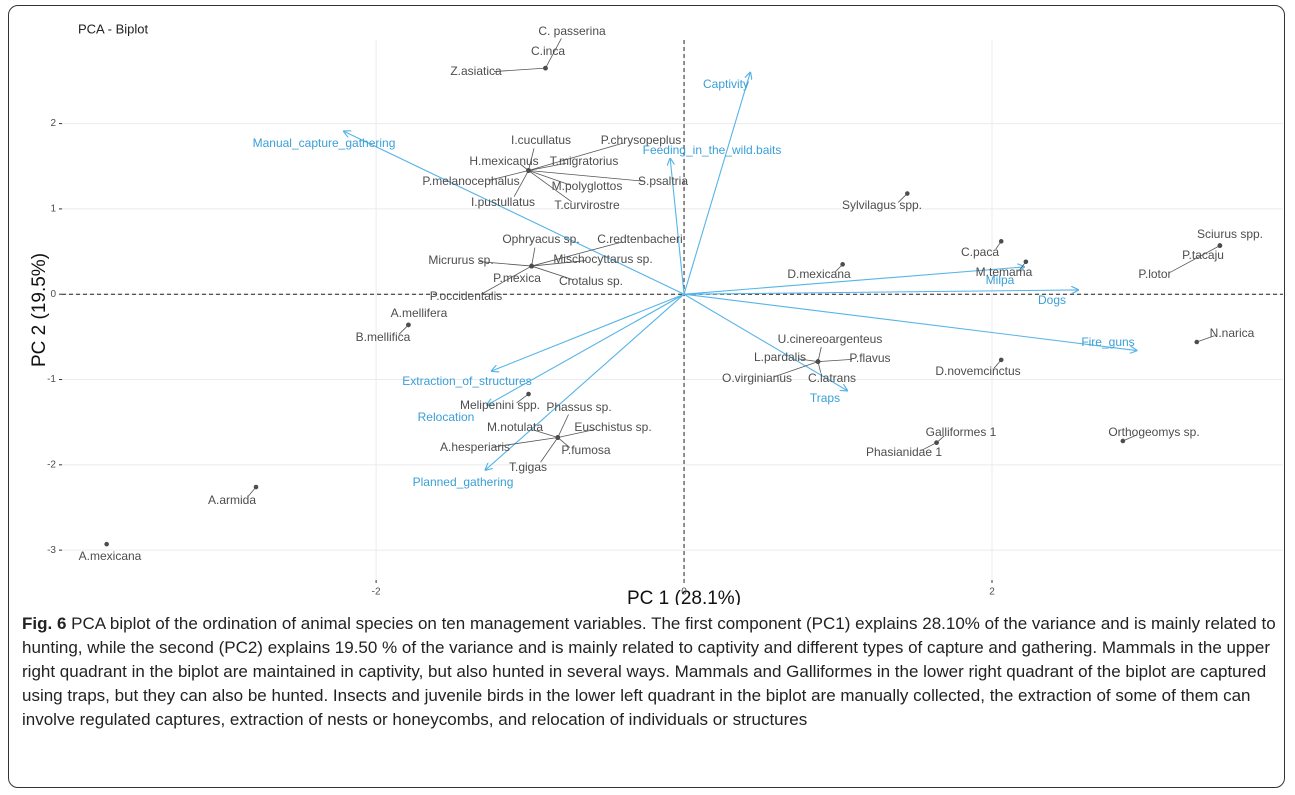 The image size is (1295, 795). What do you see at coordinates (53, 209) in the screenshot?
I see `y-tick-label: 1` at bounding box center [53, 209].